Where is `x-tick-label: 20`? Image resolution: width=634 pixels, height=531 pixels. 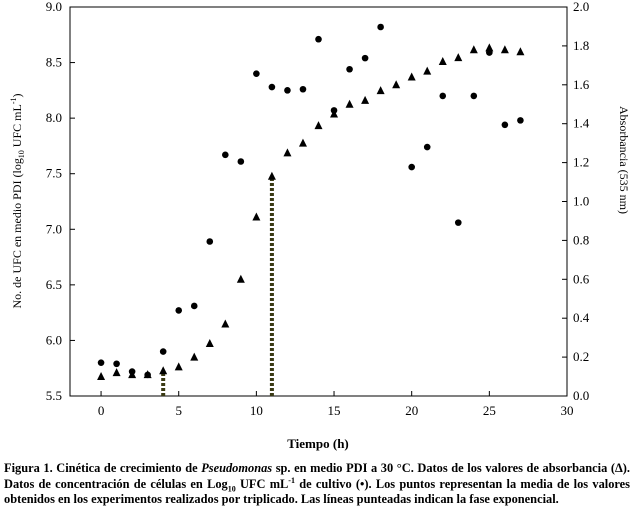
x-tick-label: 20 is located at coordinates (411, 410).